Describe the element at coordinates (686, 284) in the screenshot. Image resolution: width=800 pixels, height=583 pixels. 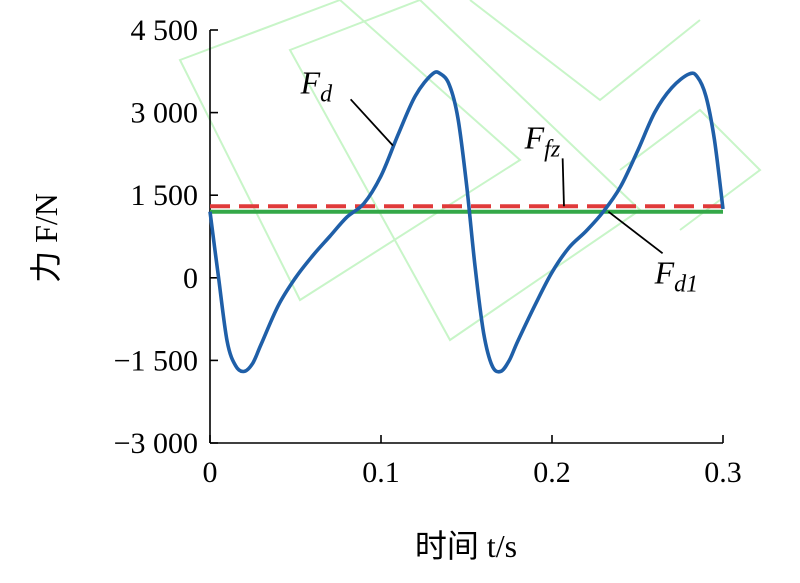
I see `series-label-sub: d1` at that location.